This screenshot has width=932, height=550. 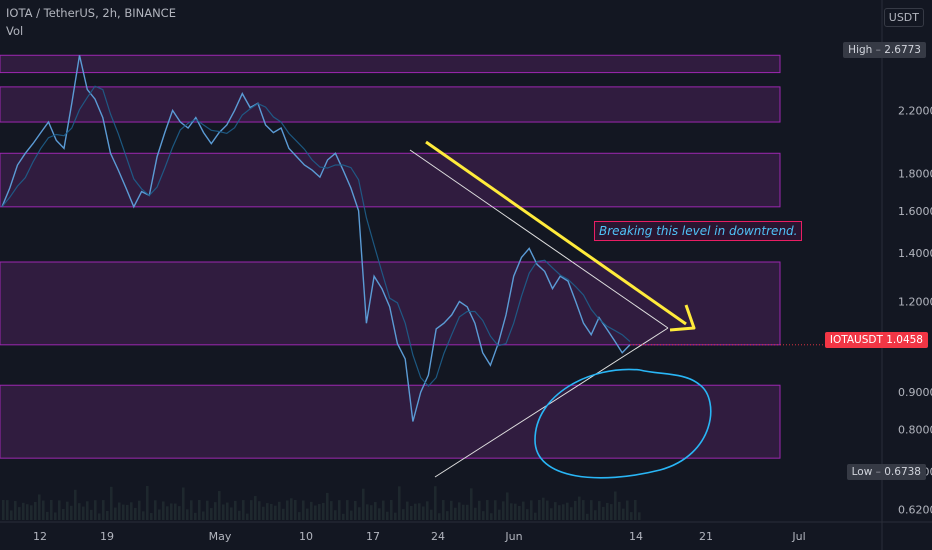 What do you see at coordinates (903, 17) in the screenshot?
I see `currency-button: USDT` at bounding box center [903, 17].